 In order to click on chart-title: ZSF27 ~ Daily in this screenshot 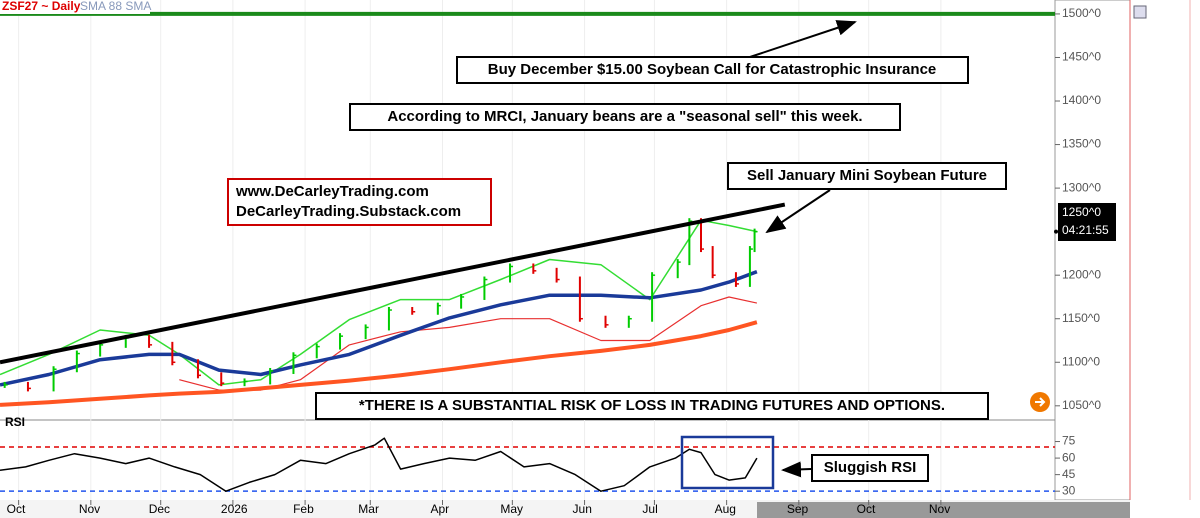, I will do `click(41, 6)`.